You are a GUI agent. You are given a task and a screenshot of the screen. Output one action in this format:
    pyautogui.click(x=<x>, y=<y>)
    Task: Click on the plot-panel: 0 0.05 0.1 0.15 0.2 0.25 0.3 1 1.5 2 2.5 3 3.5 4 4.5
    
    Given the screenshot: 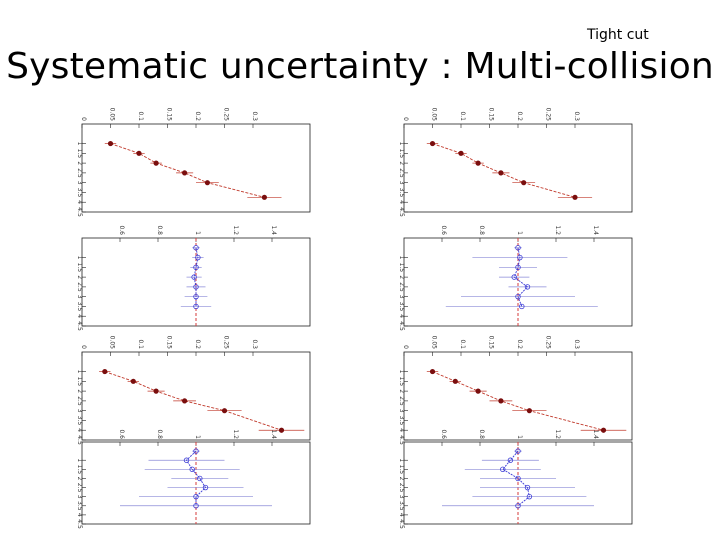 What is the action you would take?
    pyautogui.click(x=193, y=390)
    